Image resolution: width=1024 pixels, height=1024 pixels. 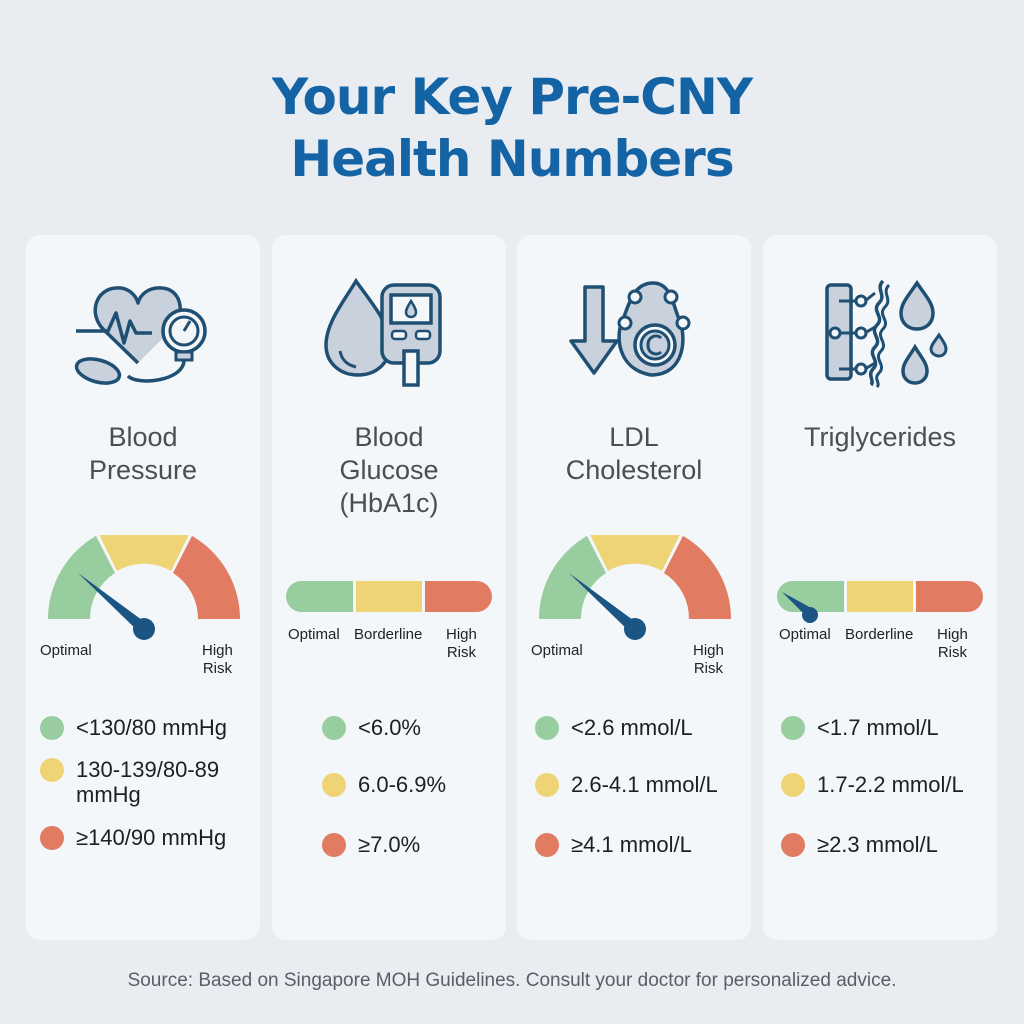 I want to click on glucose-meter-icon, so click(x=383, y=332).